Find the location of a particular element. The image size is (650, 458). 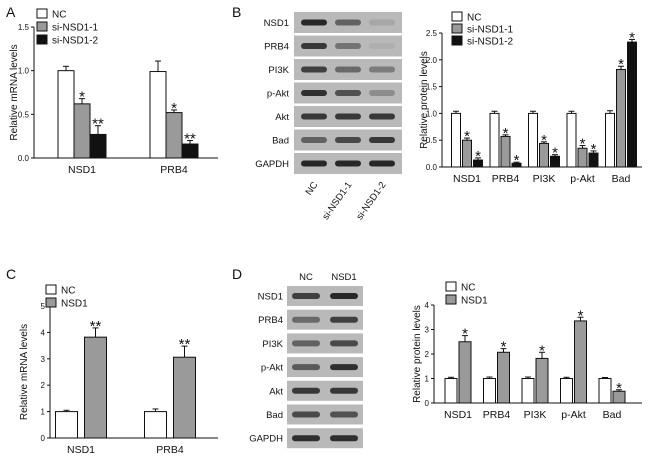

blot-lane-label-d: NC is located at coordinates (306, 277).